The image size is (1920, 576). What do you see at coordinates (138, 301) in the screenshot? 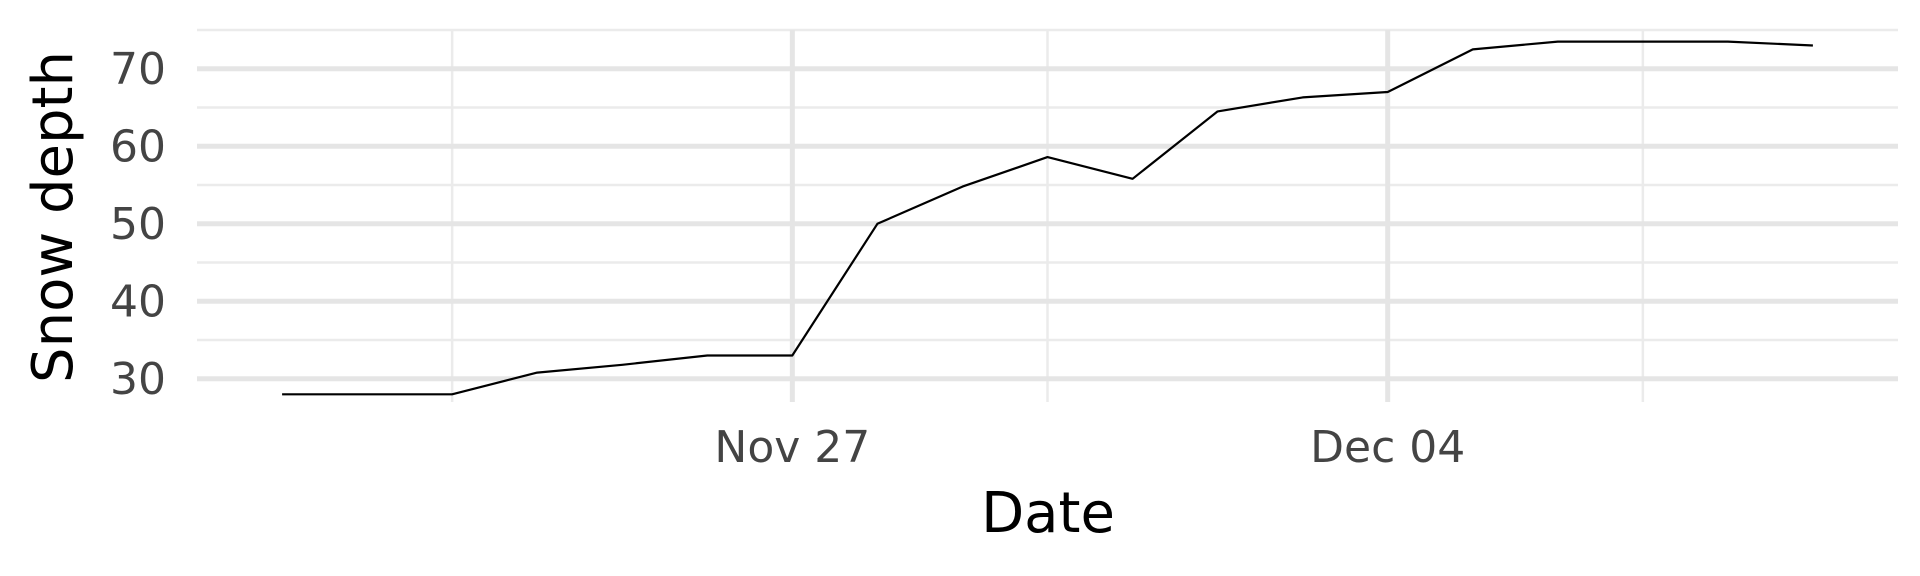
I see `y-tick-label: 40` at bounding box center [138, 301].